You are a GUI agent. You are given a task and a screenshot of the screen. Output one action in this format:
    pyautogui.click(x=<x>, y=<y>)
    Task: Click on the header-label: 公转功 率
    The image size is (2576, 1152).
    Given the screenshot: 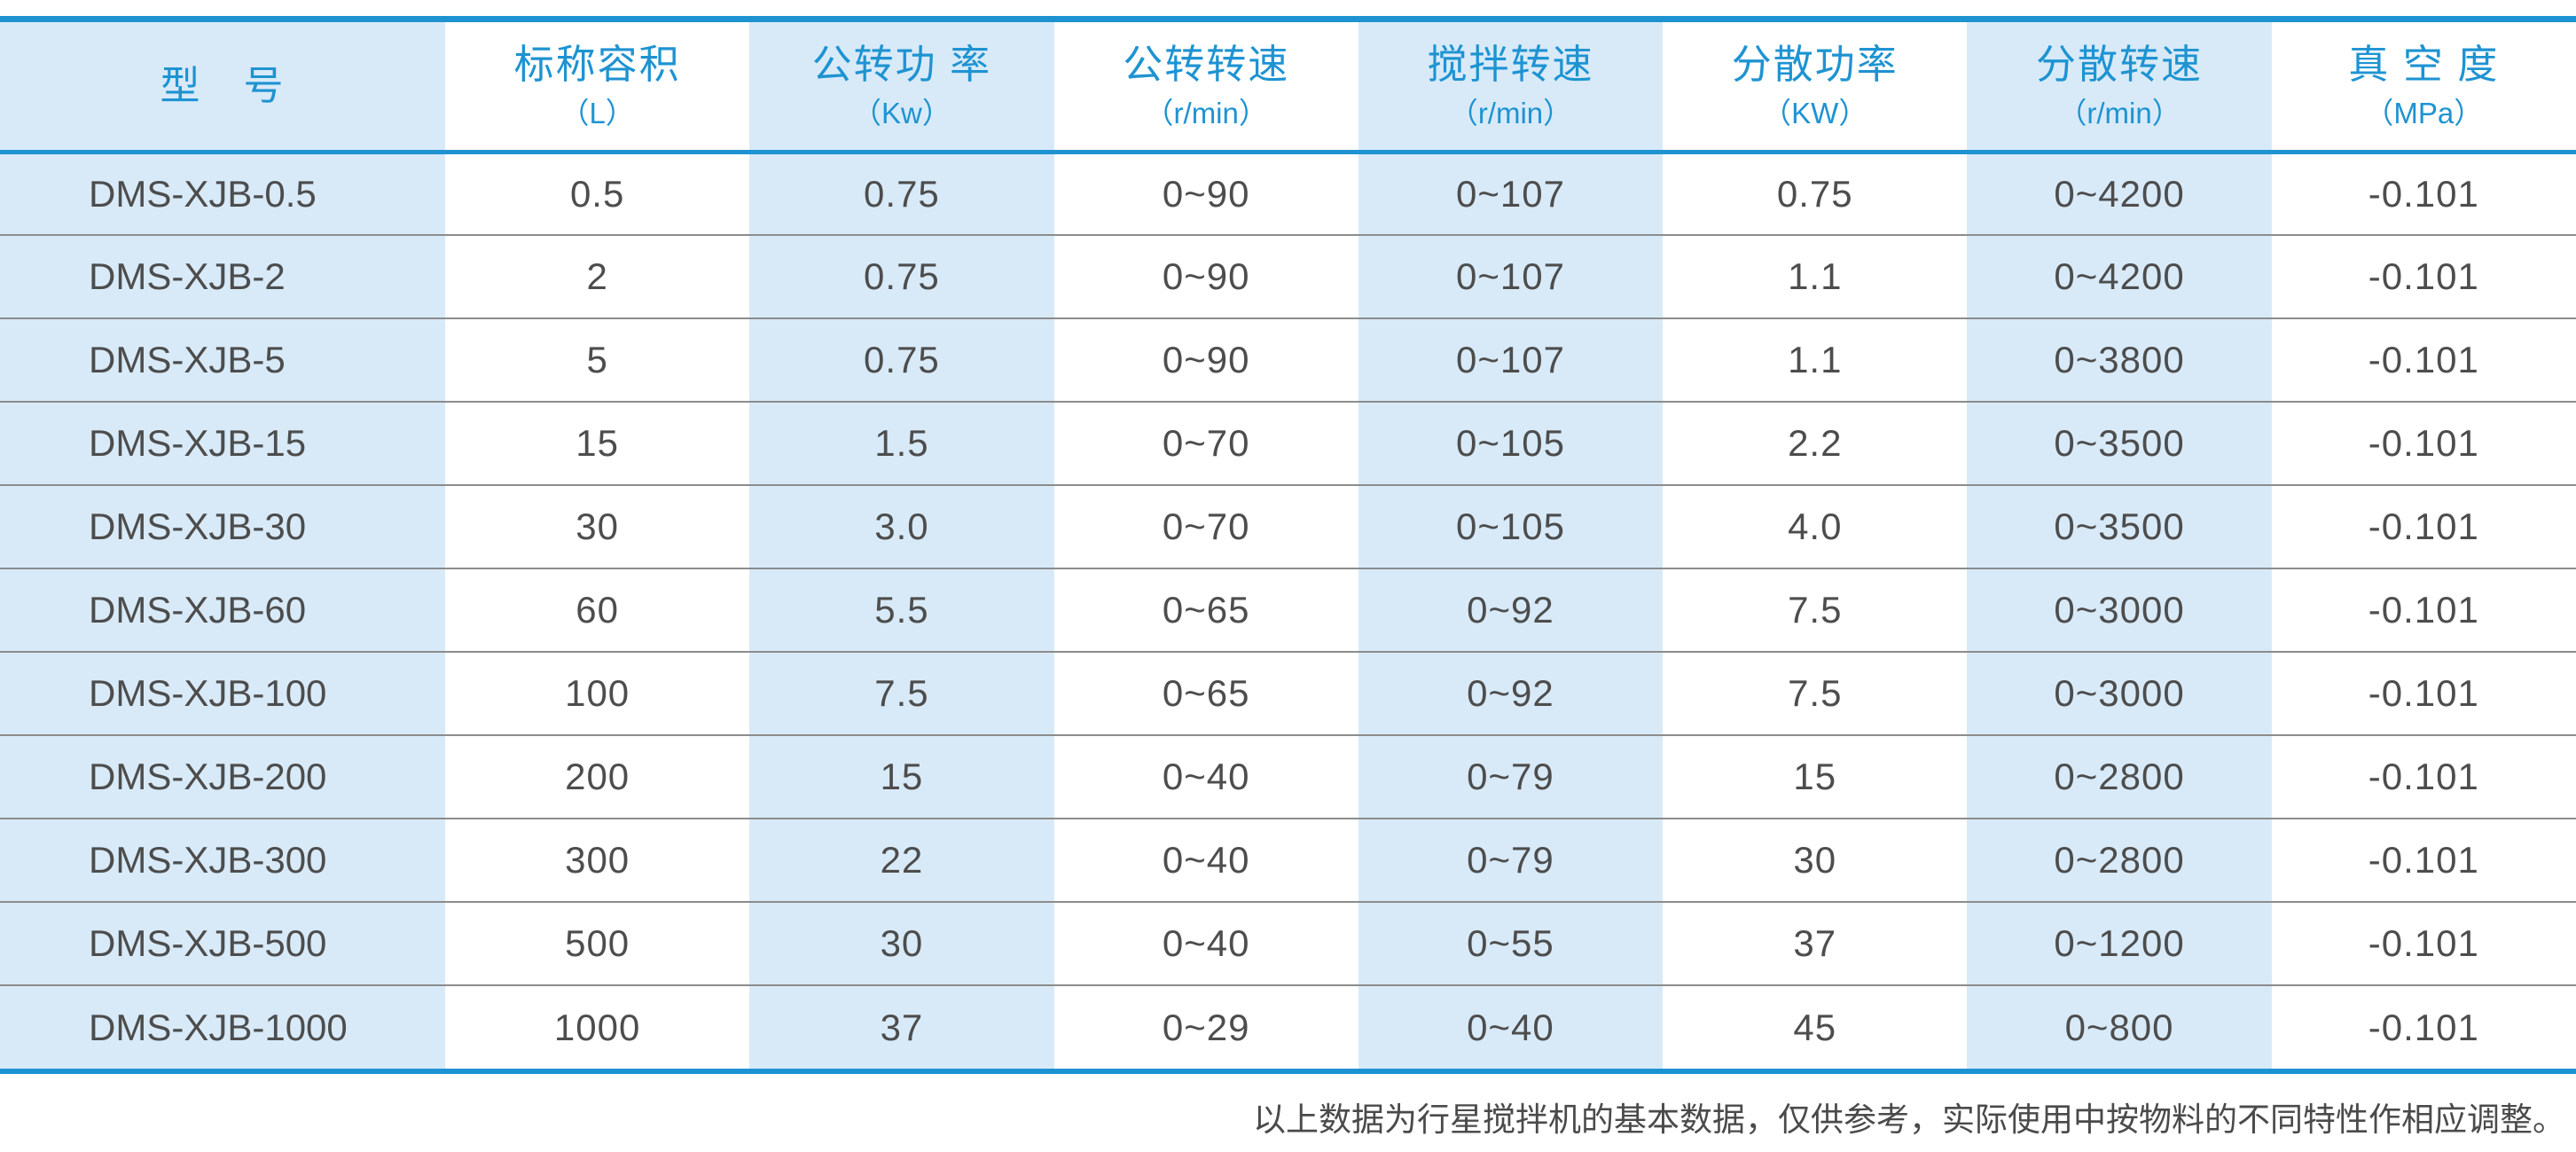 What is the action you would take?
    pyautogui.click(x=901, y=64)
    